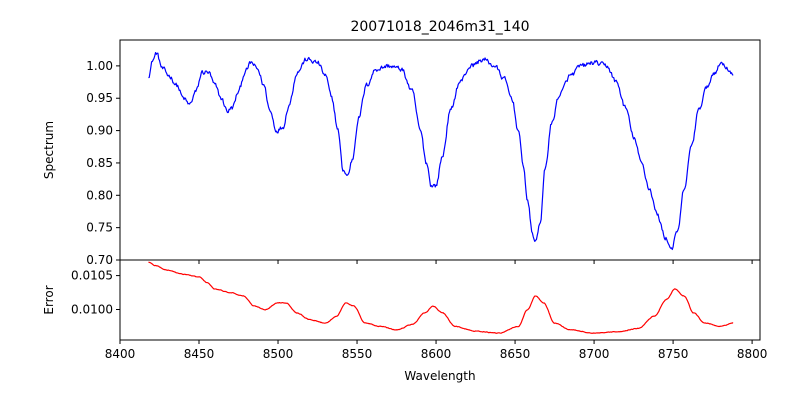 This screenshot has height=400, width=800. What do you see at coordinates (594, 354) in the screenshot?
I see `x-tick-label: 8700` at bounding box center [594, 354].